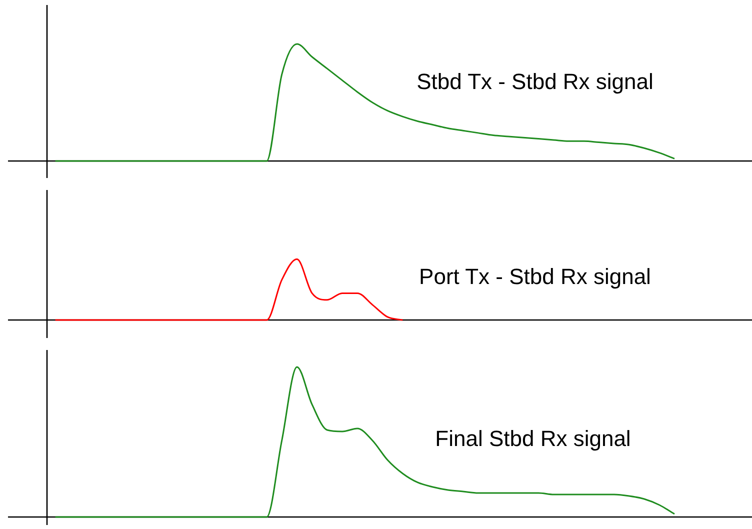  What do you see at coordinates (533, 439) in the screenshot?
I see `annotation: Final Stbd Rx signal` at bounding box center [533, 439].